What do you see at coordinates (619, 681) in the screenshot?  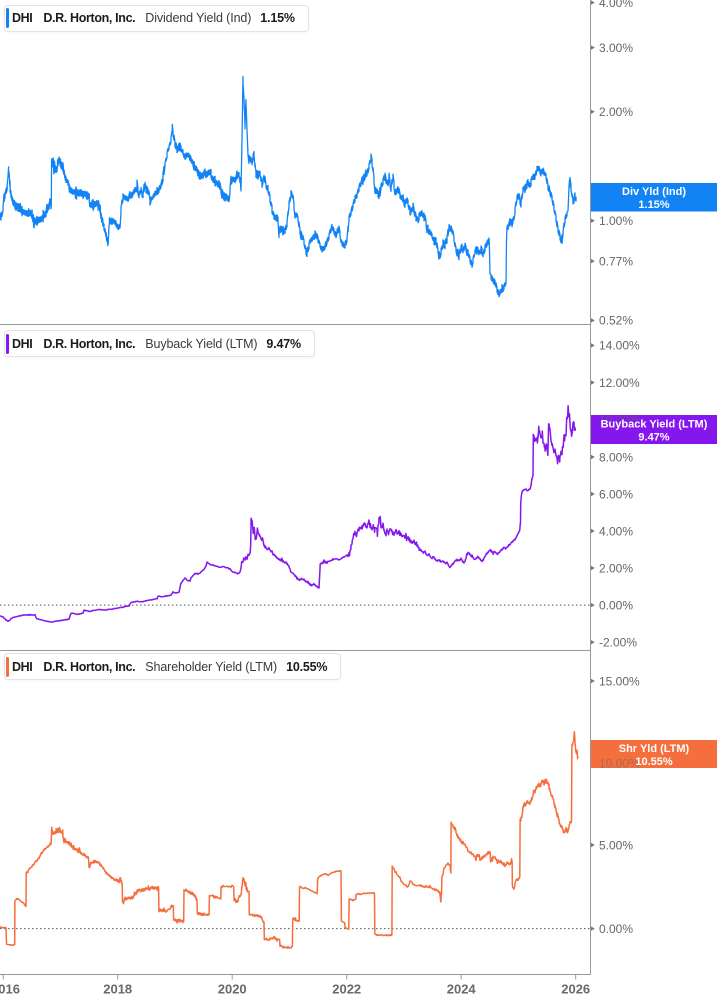 I see `svg-text: 15.00%` at bounding box center [619, 681].